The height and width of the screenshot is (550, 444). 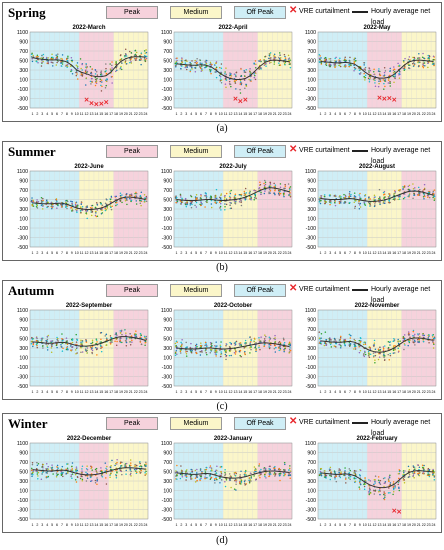 I want to click on legend-off-peak: Off Peak, so click(x=260, y=12).